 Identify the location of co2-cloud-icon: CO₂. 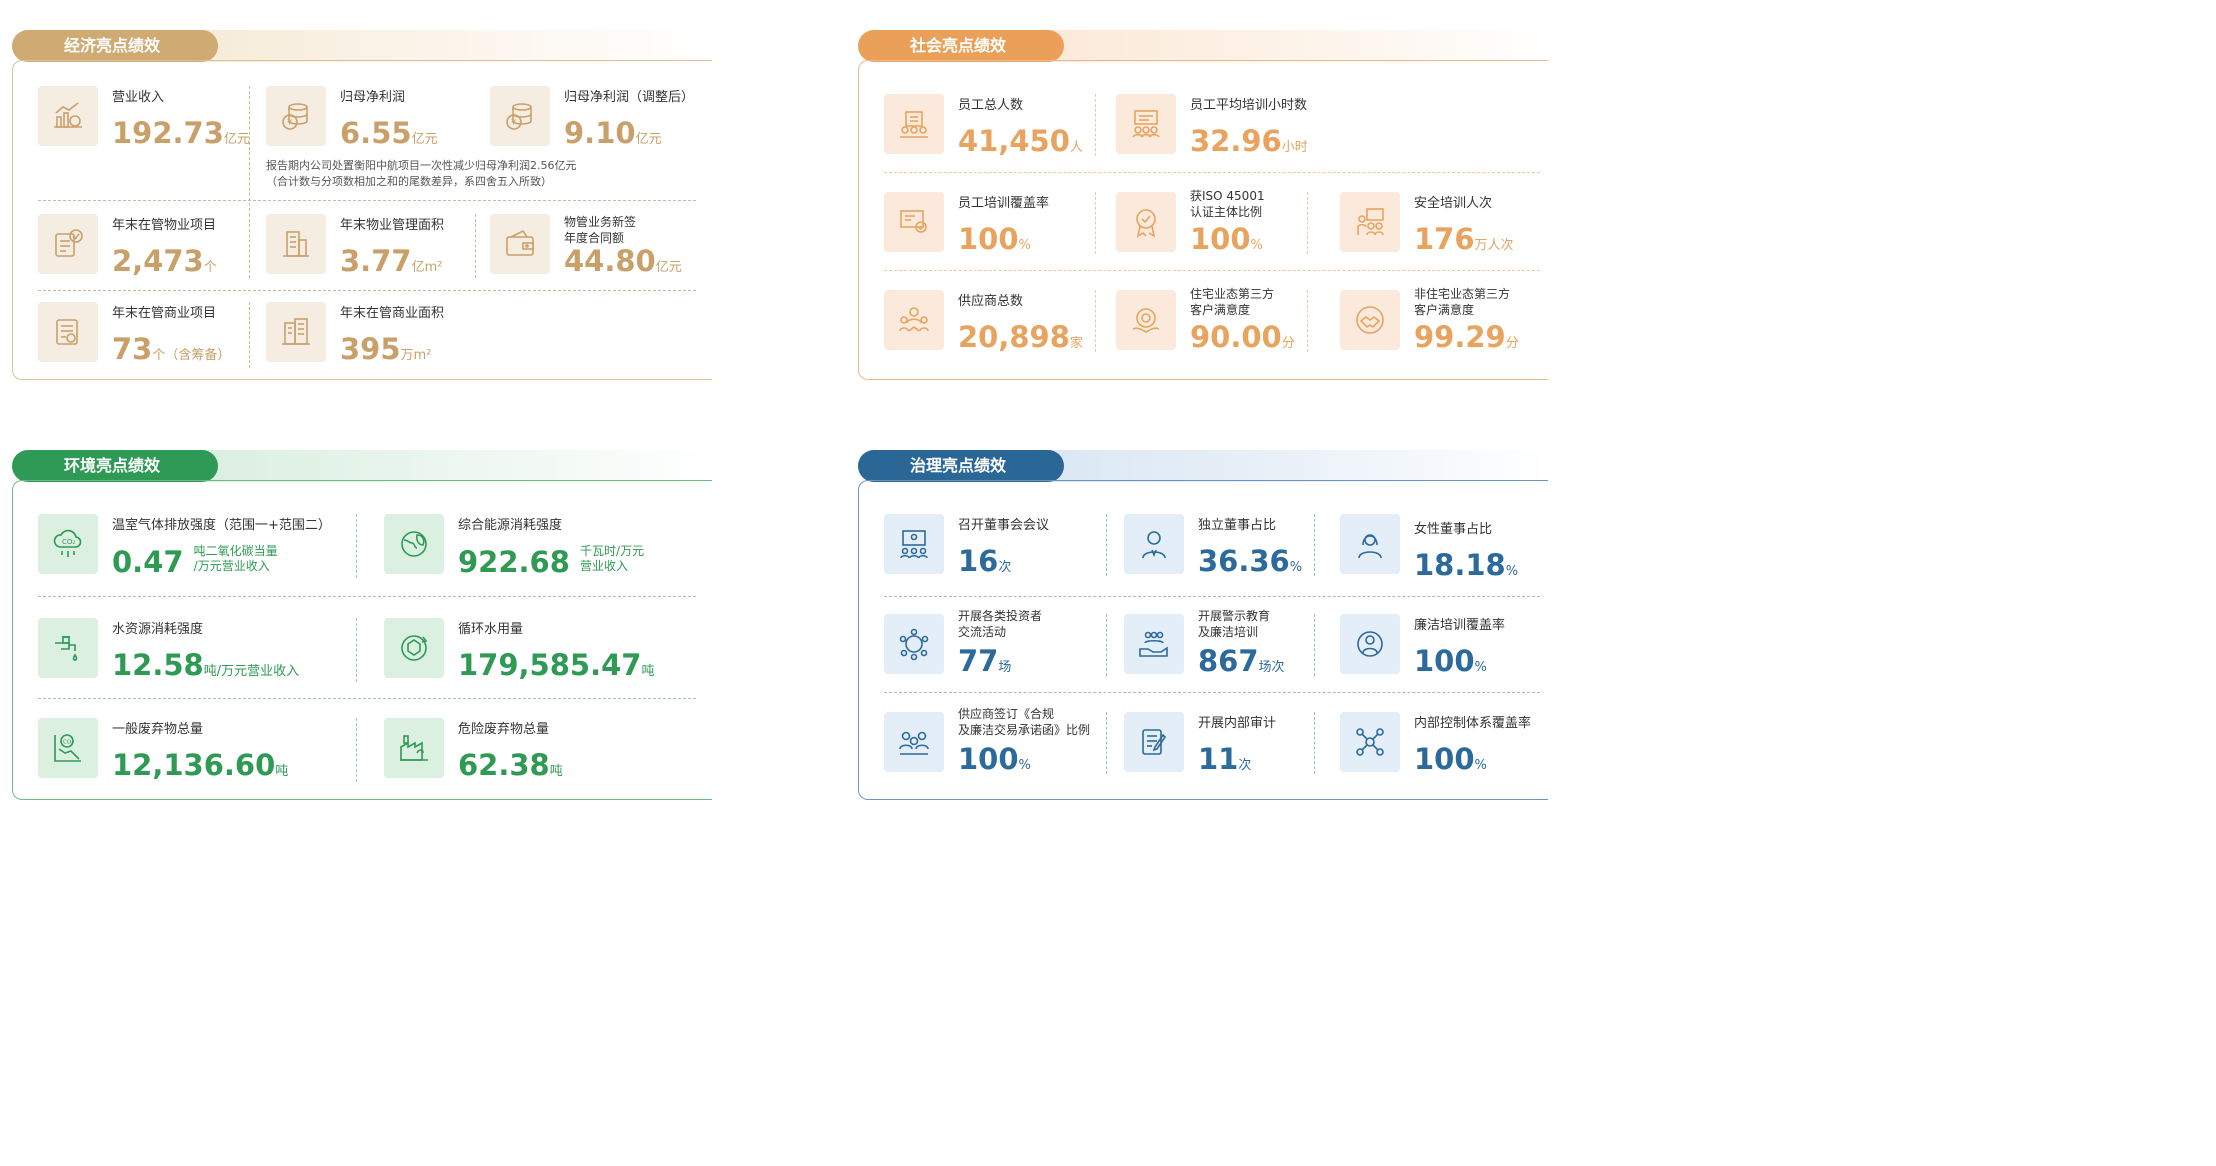
(68, 544).